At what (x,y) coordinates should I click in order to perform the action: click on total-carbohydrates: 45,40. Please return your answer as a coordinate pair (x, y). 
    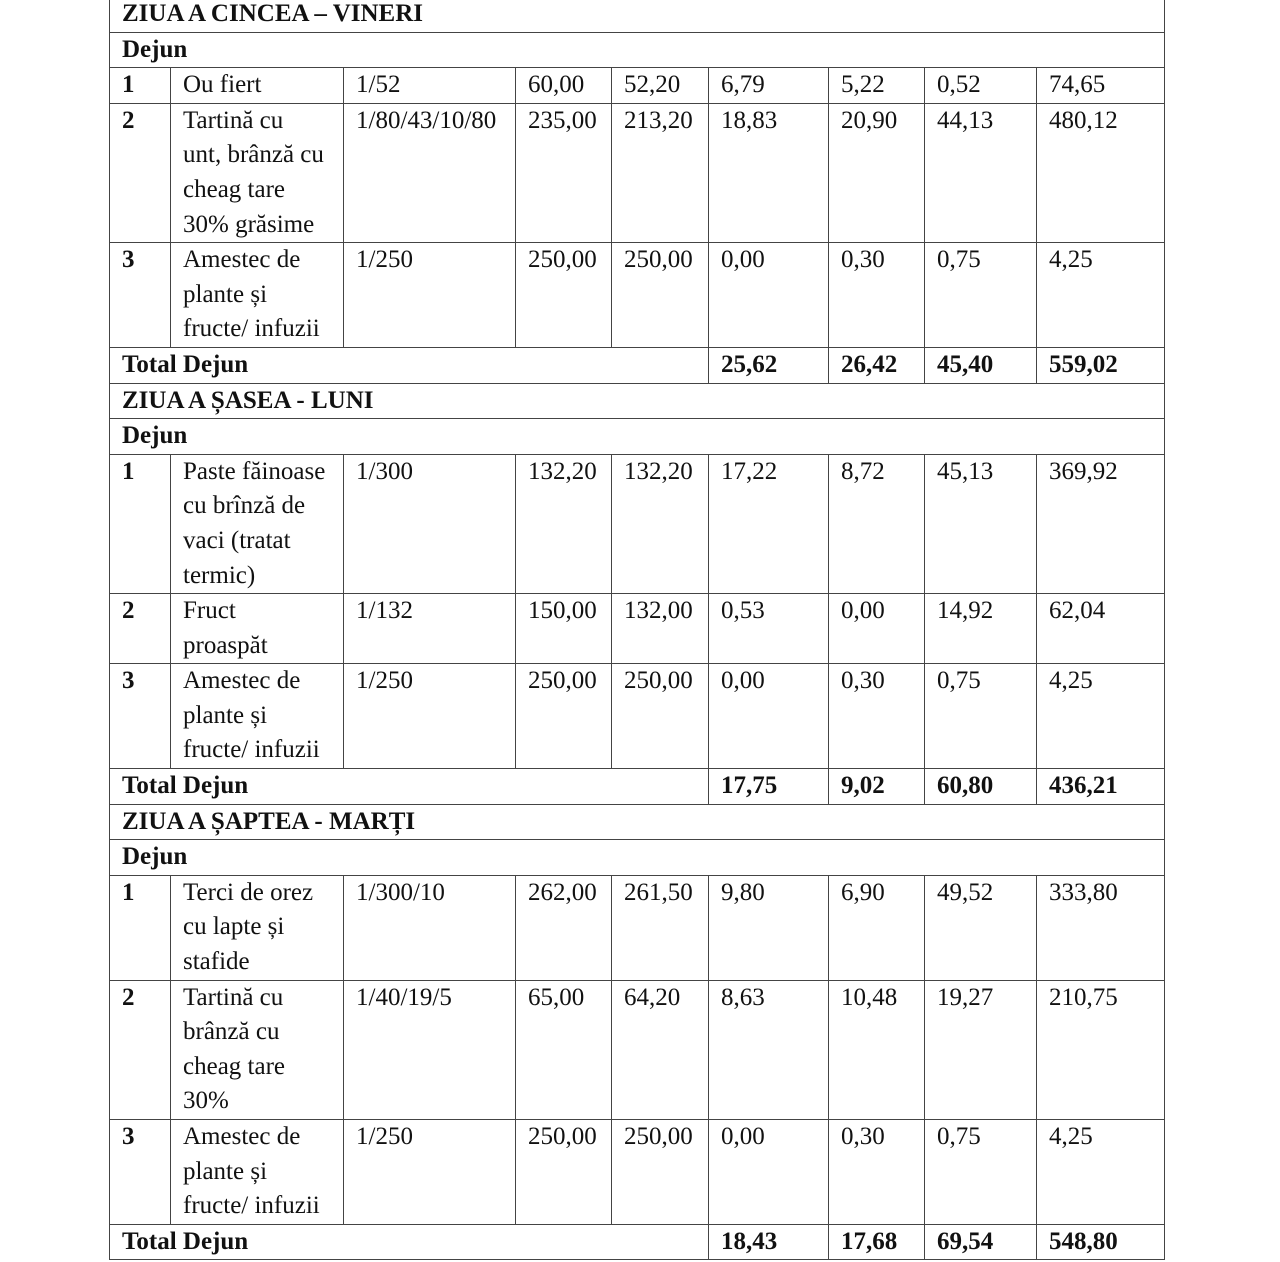
    Looking at the image, I should click on (980, 365).